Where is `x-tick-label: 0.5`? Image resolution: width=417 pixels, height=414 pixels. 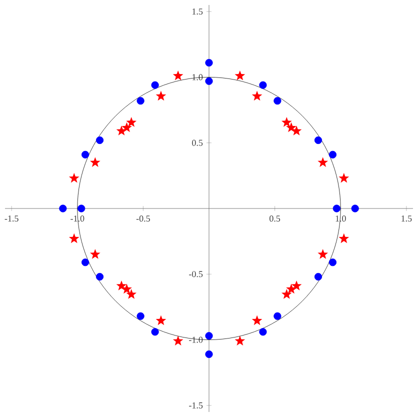
x-tick-label: 0.5 is located at coordinates (275, 219).